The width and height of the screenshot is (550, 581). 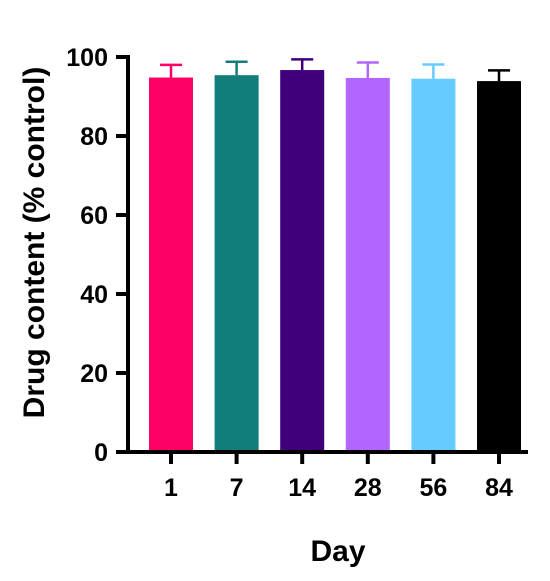 What do you see at coordinates (337, 551) in the screenshot?
I see `x-axis-title: Day` at bounding box center [337, 551].